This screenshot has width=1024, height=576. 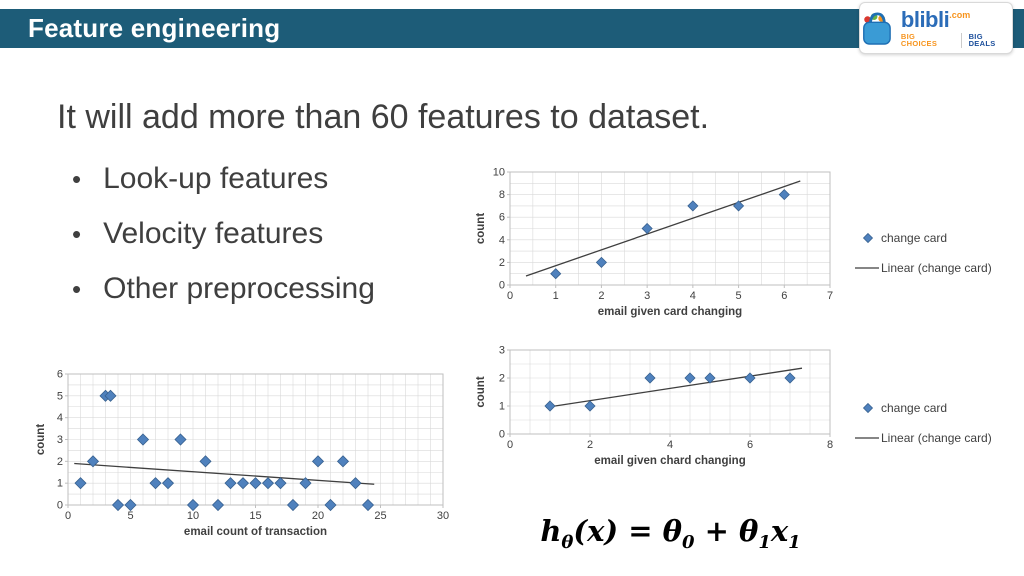 What do you see at coordinates (830, 296) in the screenshot?
I see `x-tick-label: 7` at bounding box center [830, 296].